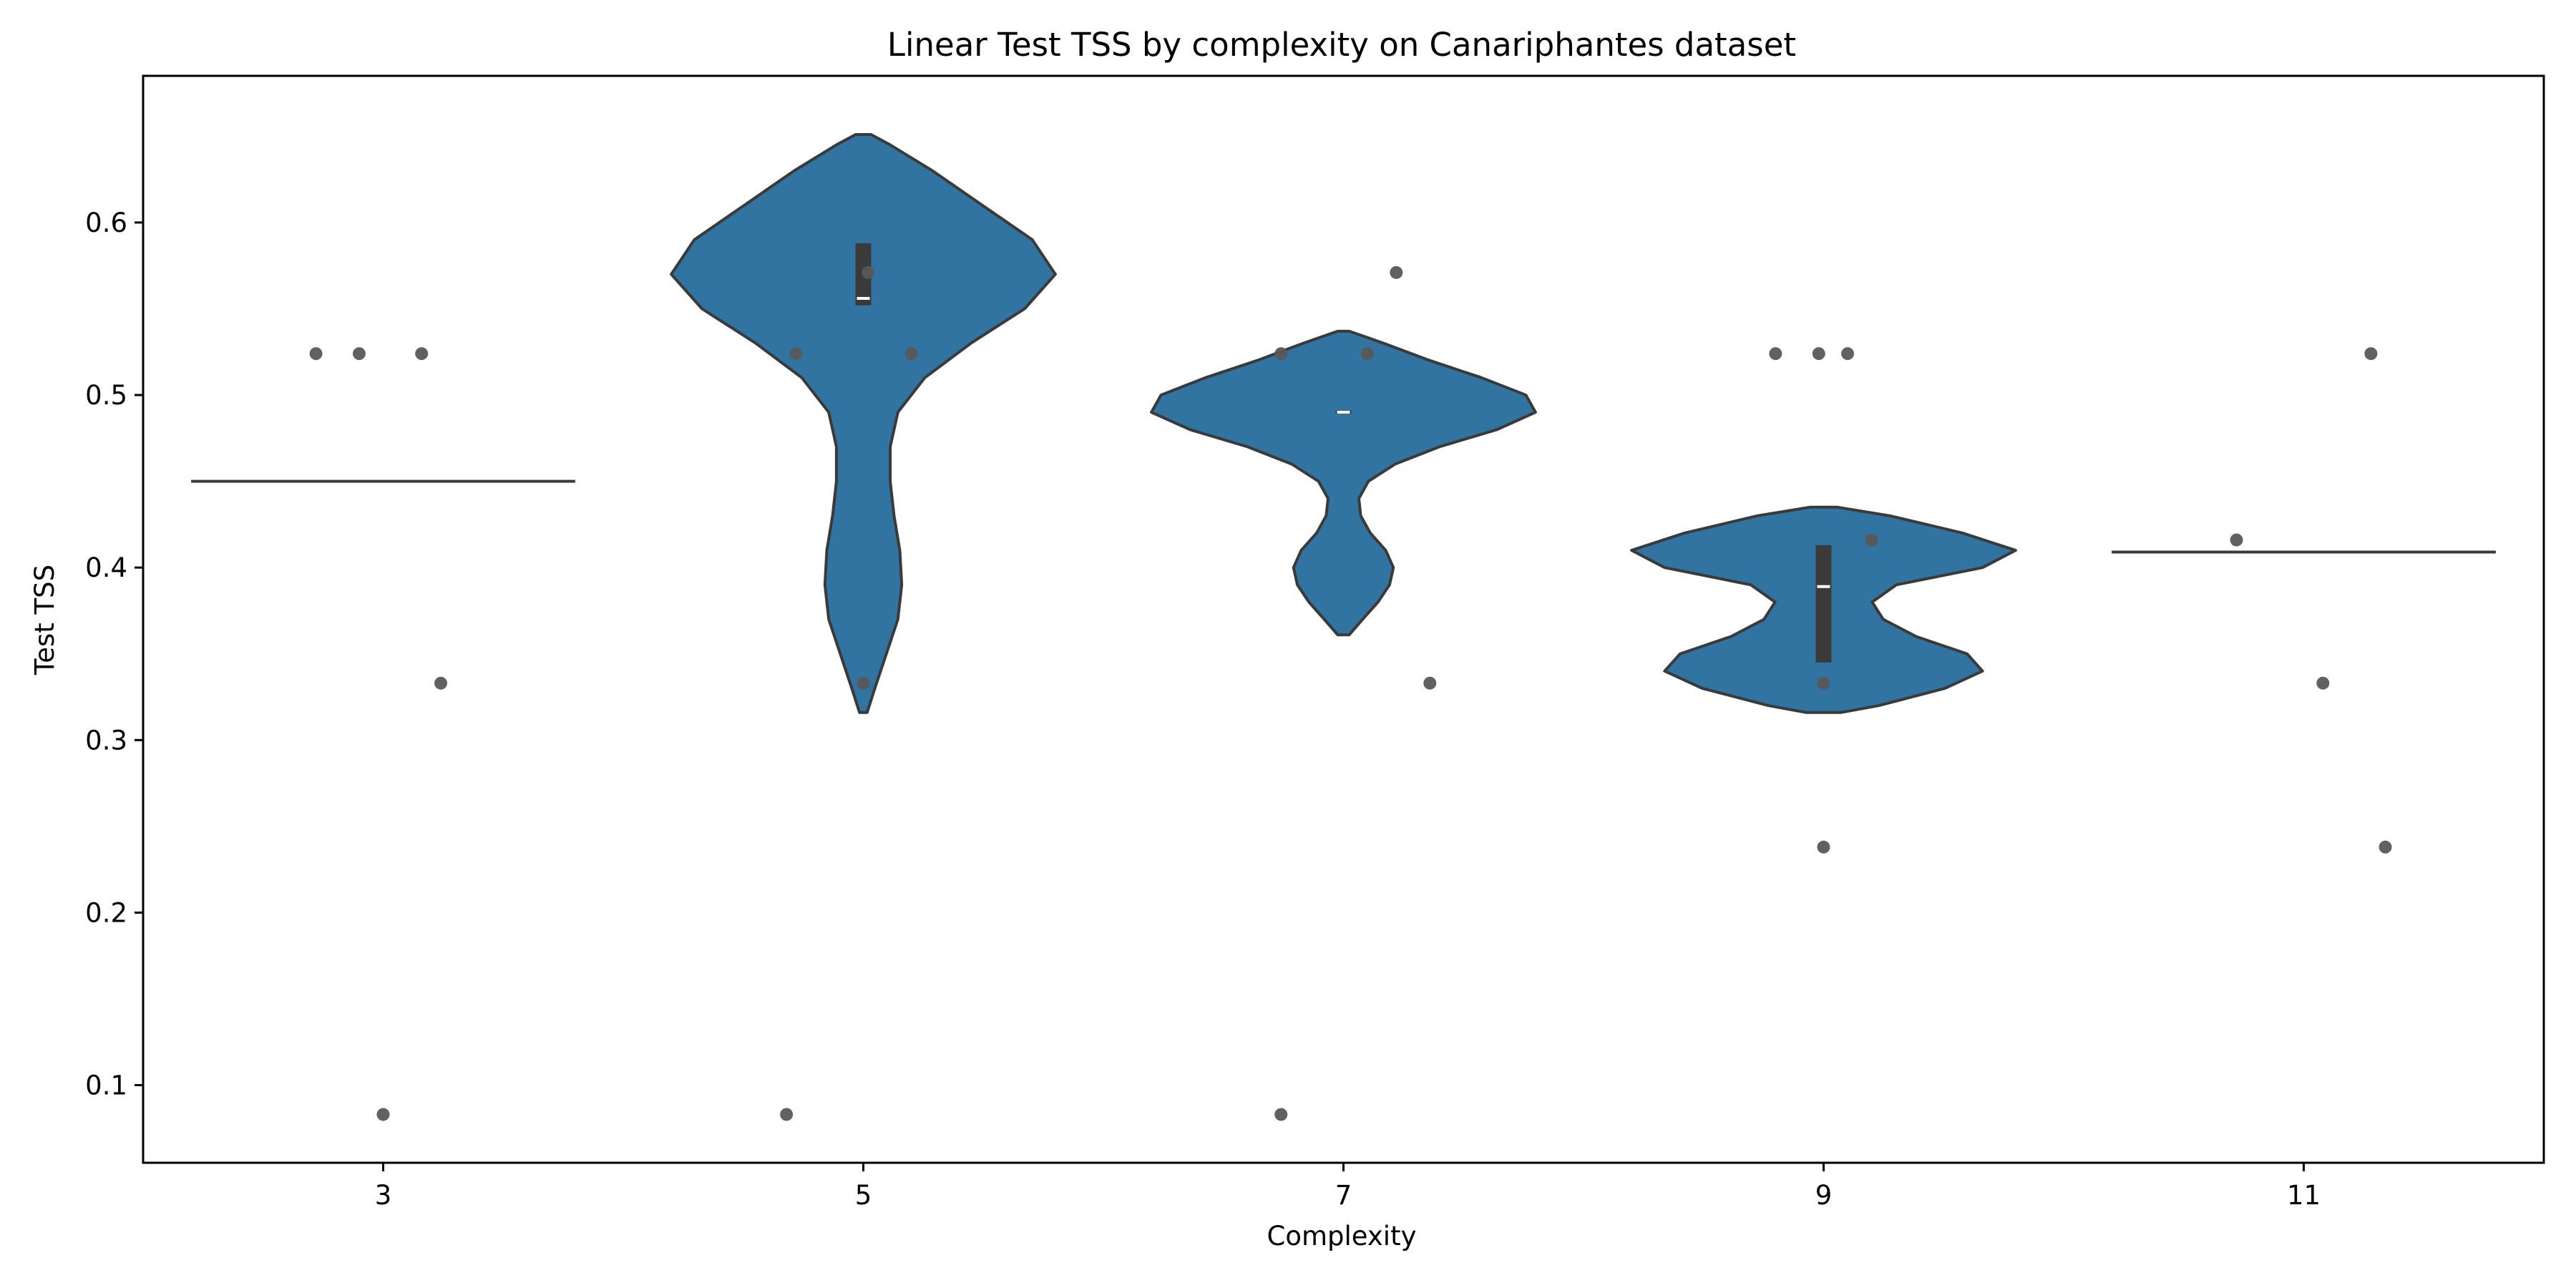  What do you see at coordinates (106, 1085) in the screenshot?
I see `y-tick-label: 0.1` at bounding box center [106, 1085].